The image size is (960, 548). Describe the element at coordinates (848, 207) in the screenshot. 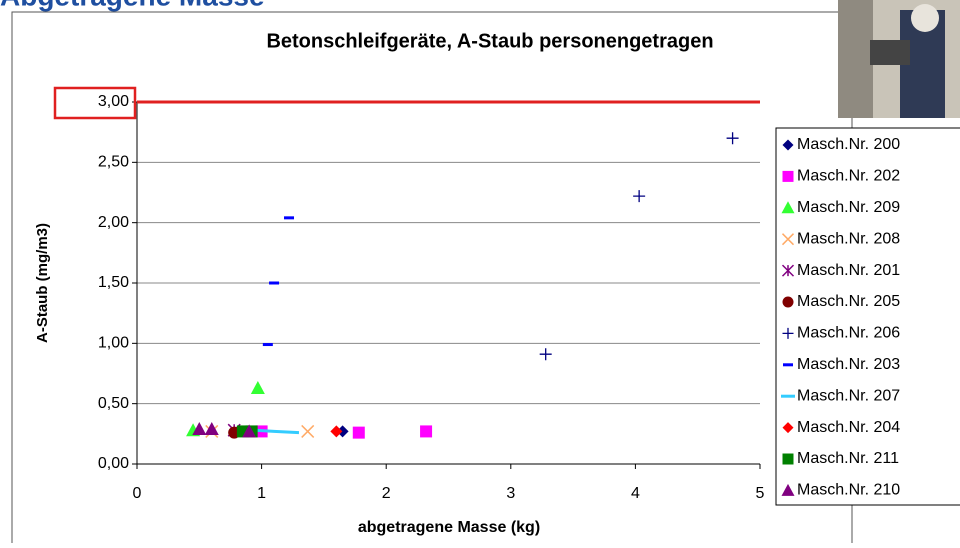

I see `legend-label: Masch.Nr. 209` at that location.